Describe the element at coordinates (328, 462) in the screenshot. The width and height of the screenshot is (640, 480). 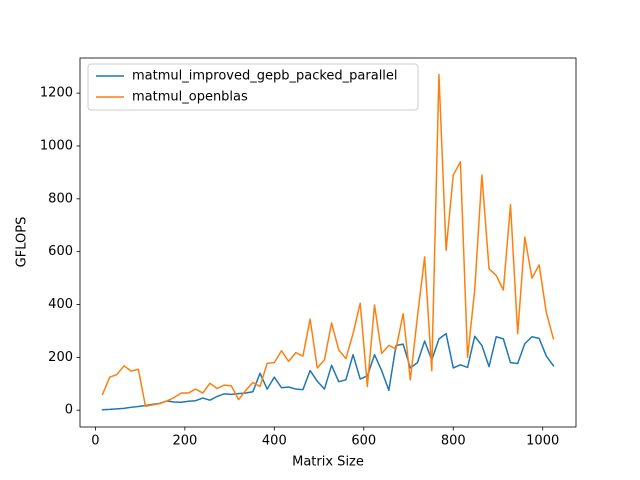
I see `x-axis-label: Matrix Size` at that location.